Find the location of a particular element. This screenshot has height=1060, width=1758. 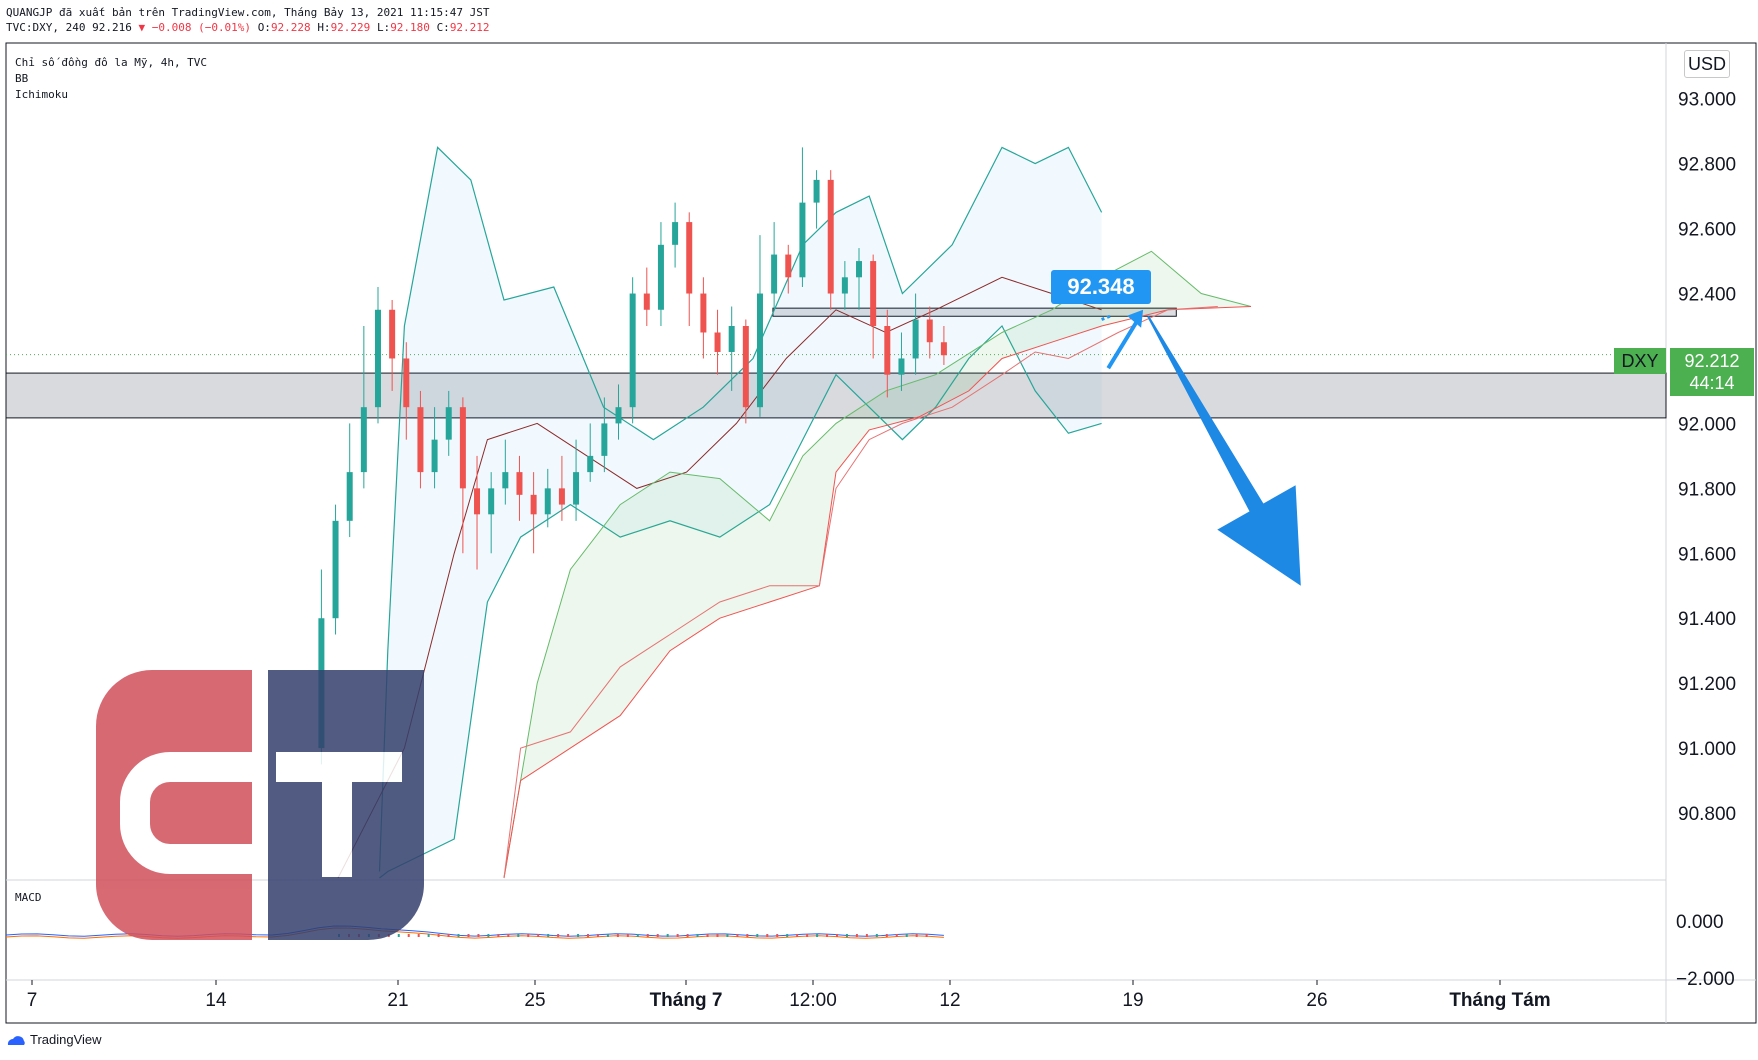

high-label: H: is located at coordinates (324, 27).